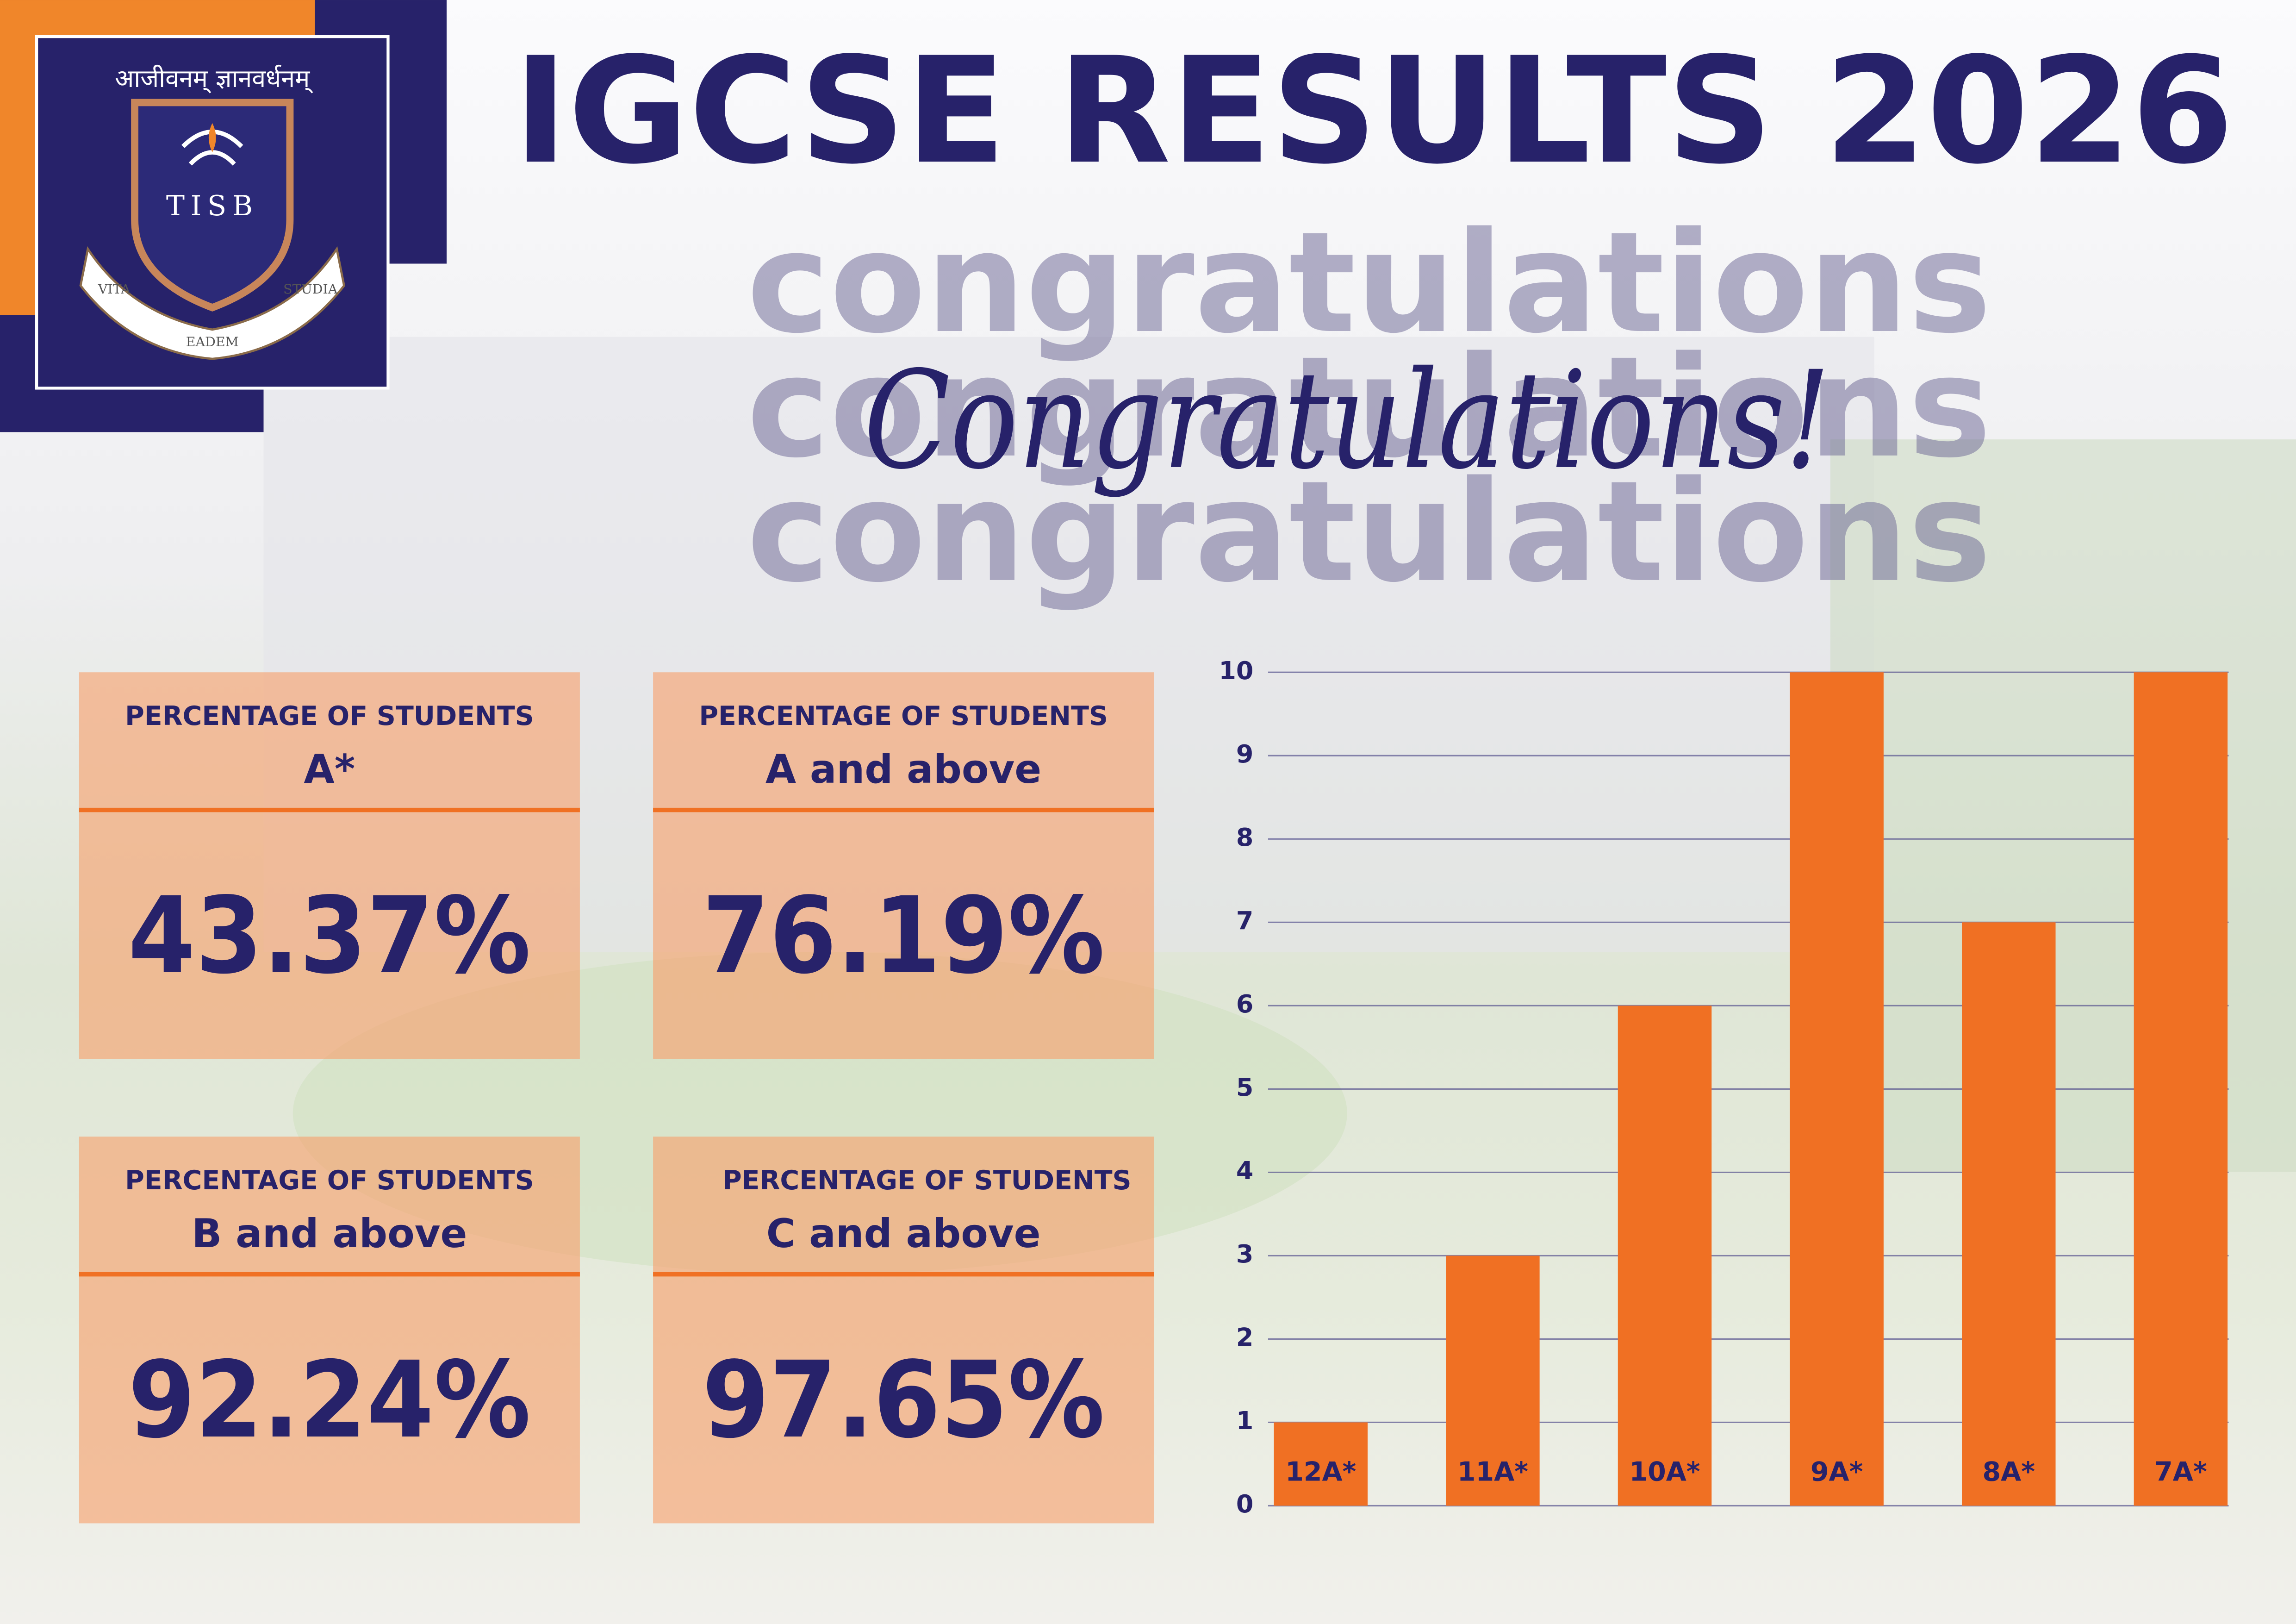 This screenshot has width=2296, height=1624. I want to click on stat-card: PERCENTAGE OF STUDENTS A and above 76.19%, so click(903, 865).